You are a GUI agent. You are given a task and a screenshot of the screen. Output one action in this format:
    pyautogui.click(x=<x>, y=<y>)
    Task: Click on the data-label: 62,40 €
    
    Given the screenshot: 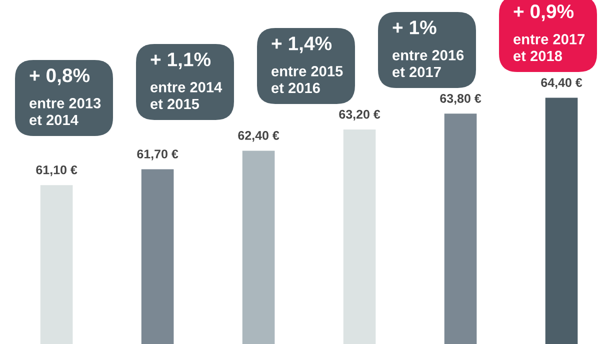 What is the action you would take?
    pyautogui.click(x=259, y=136)
    